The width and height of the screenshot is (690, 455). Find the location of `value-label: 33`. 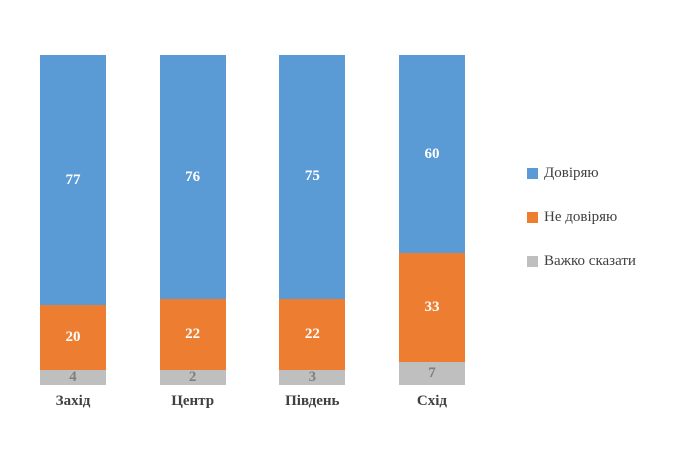

value-label: 33 is located at coordinates (432, 306).